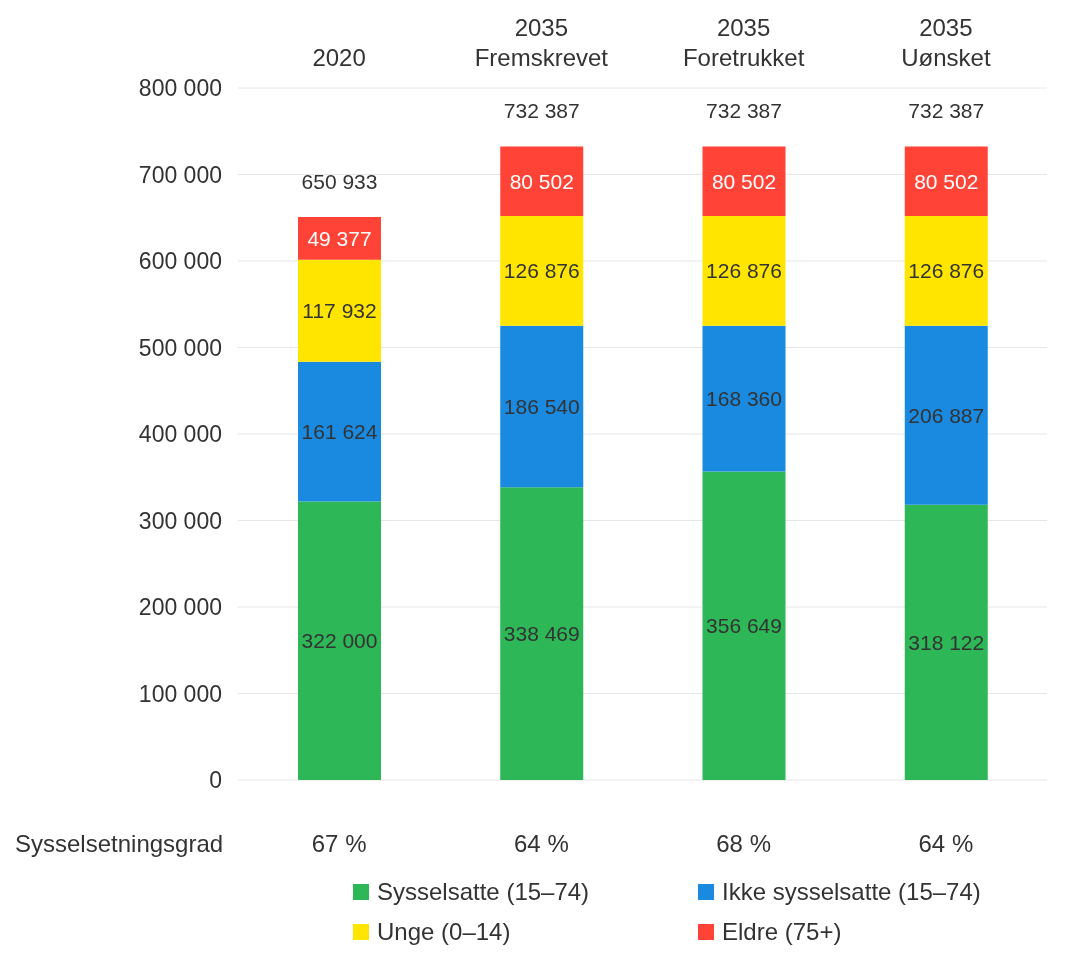 This screenshot has width=1065, height=957. Describe the element at coordinates (180, 174) in the screenshot. I see `y-tick-label: 700 000` at that location.